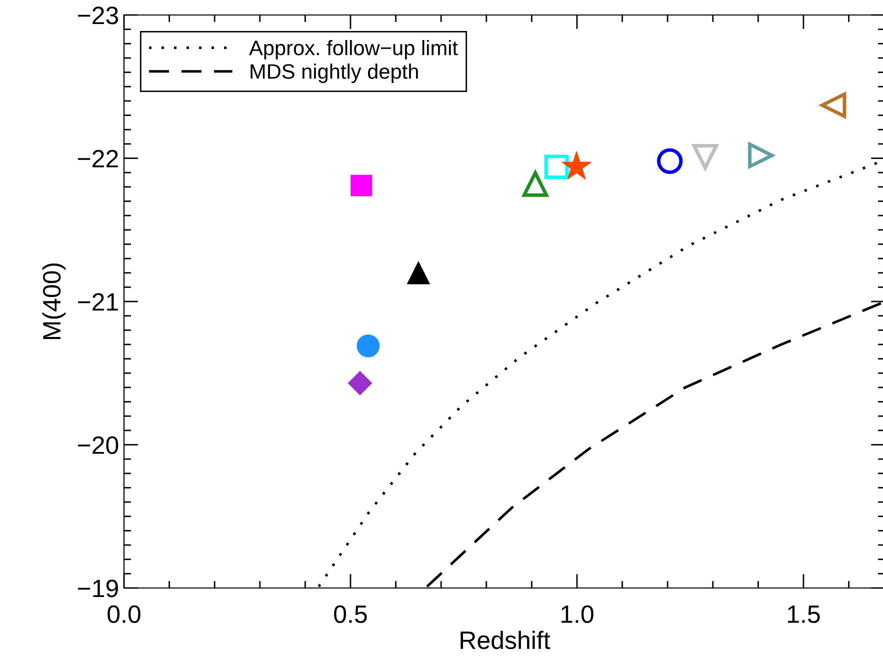 Image resolution: width=883 pixels, height=666 pixels. Describe the element at coordinates (98, 445) in the screenshot. I see `y-tick-label: −20` at that location.